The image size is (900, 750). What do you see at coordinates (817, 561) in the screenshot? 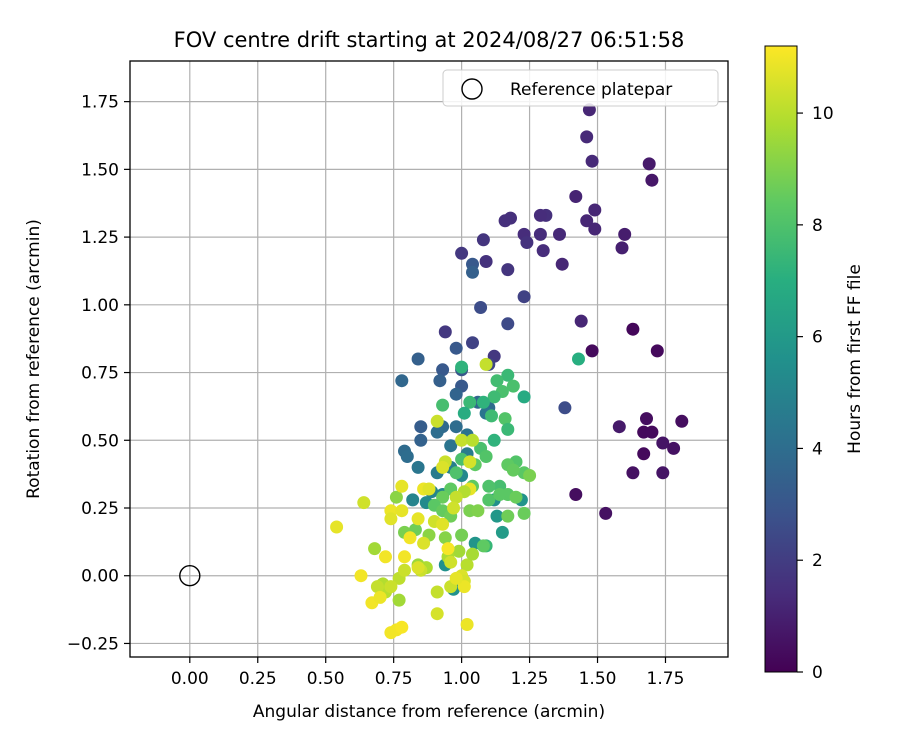
I see `colorbar-tick-label: 2` at bounding box center [817, 561].